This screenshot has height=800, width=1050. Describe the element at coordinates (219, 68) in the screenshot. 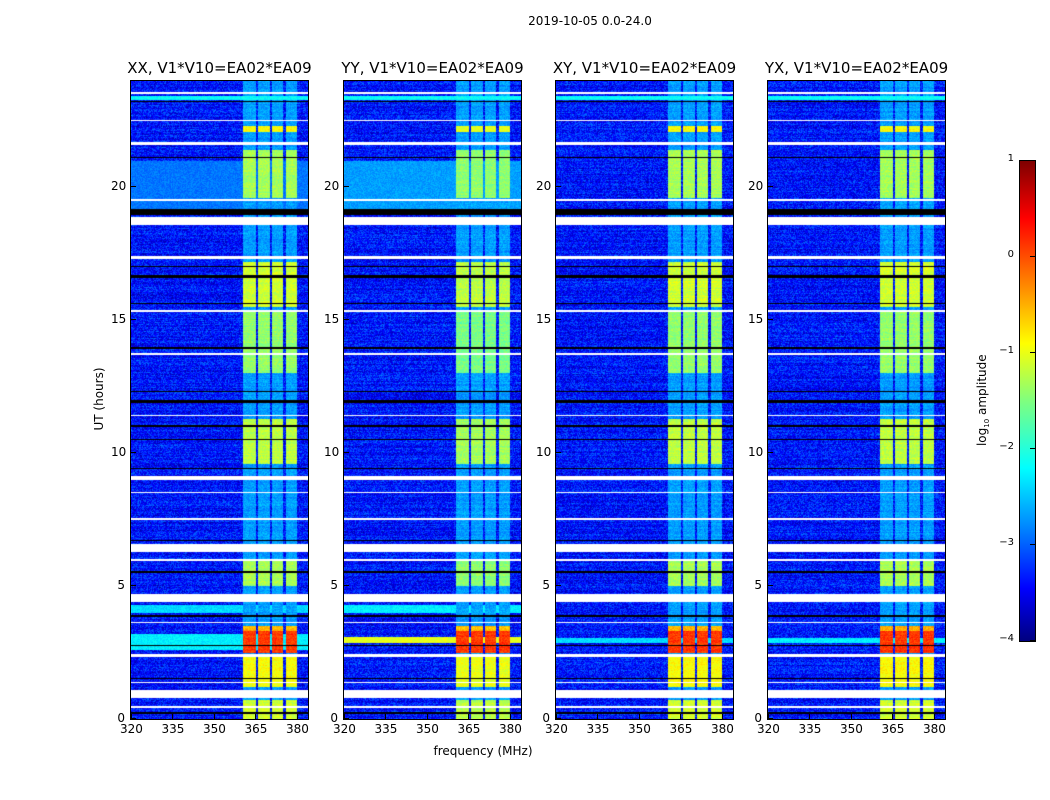

I see `panel-title: XX, V1*V10=EA02*EA09` at that location.